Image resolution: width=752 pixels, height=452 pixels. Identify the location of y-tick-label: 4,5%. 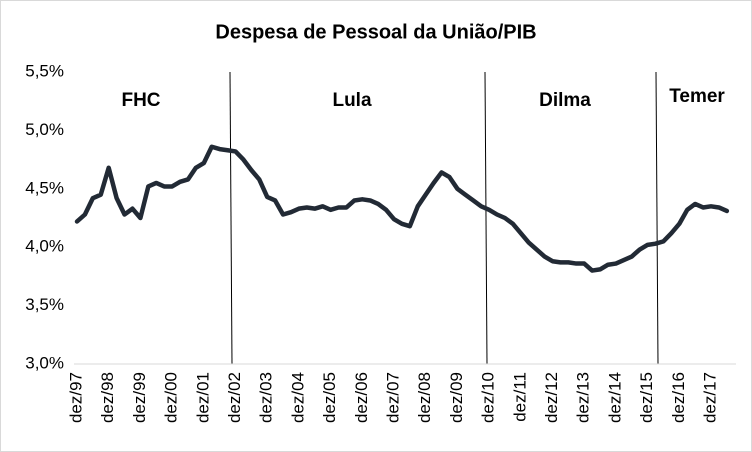
(44, 187).